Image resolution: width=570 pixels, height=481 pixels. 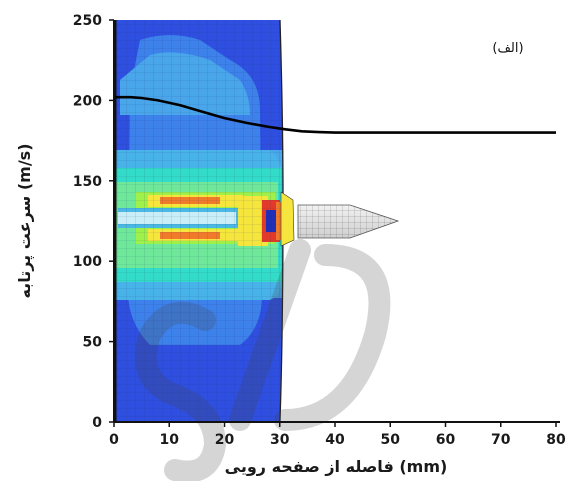 I want to click on x-tick-label: 20, so click(x=225, y=440).